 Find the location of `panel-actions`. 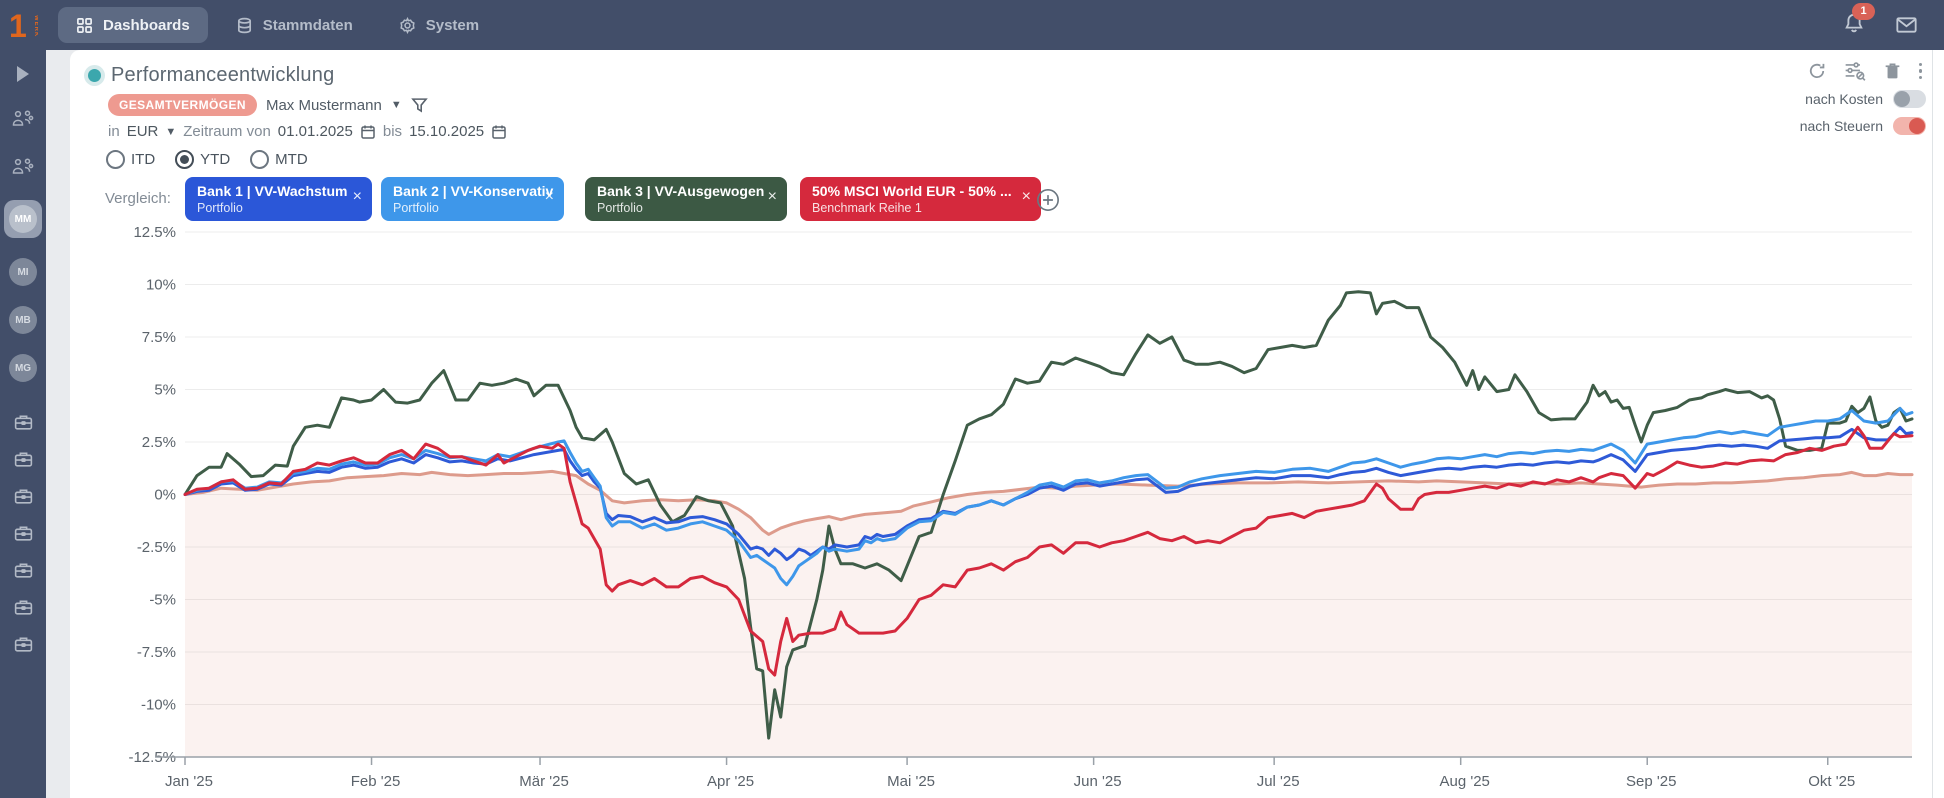

panel-actions is located at coordinates (1864, 71).